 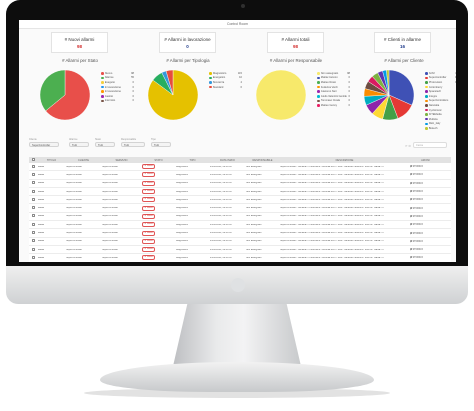 What do you see at coordinates (430, 145) in the screenshot?
I see `search-input: Cerca` at bounding box center [430, 145].